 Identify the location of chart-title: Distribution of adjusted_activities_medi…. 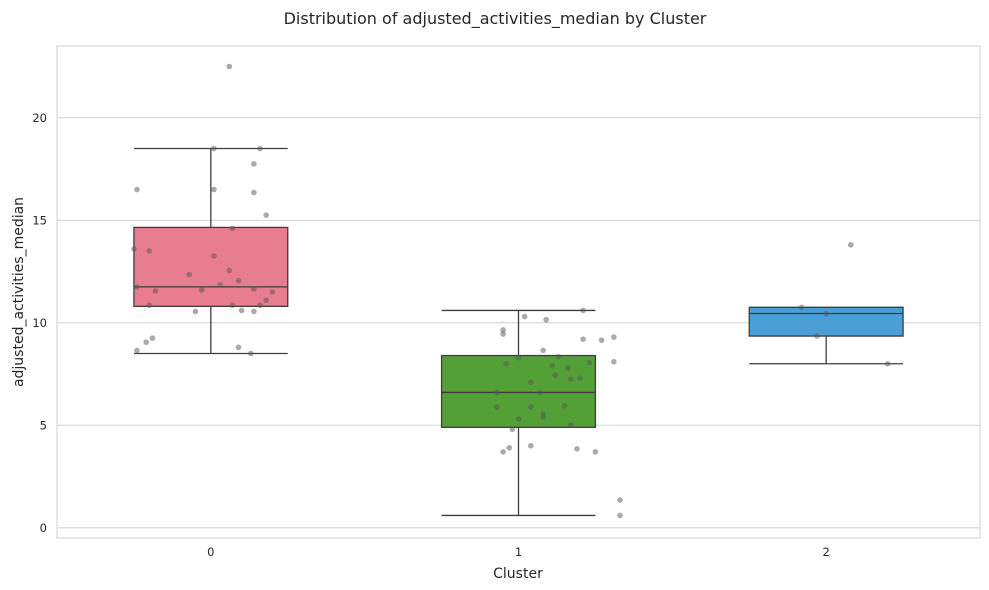
(495, 19).